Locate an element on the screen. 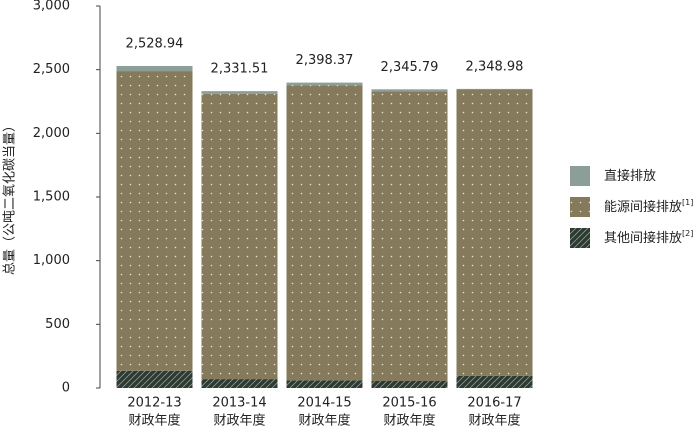 This screenshot has width=700, height=429. x-tick-label: 2012-13 is located at coordinates (154, 403).